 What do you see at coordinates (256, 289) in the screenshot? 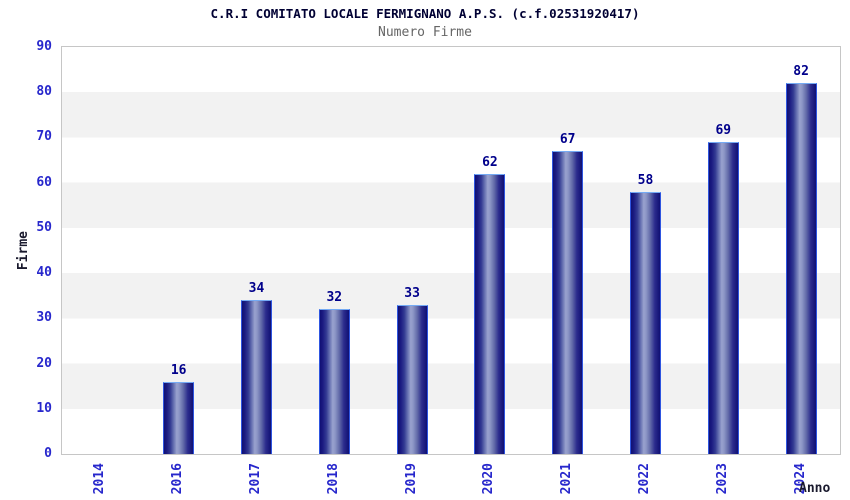
I see `bar-value-2017: 34` at bounding box center [256, 289].